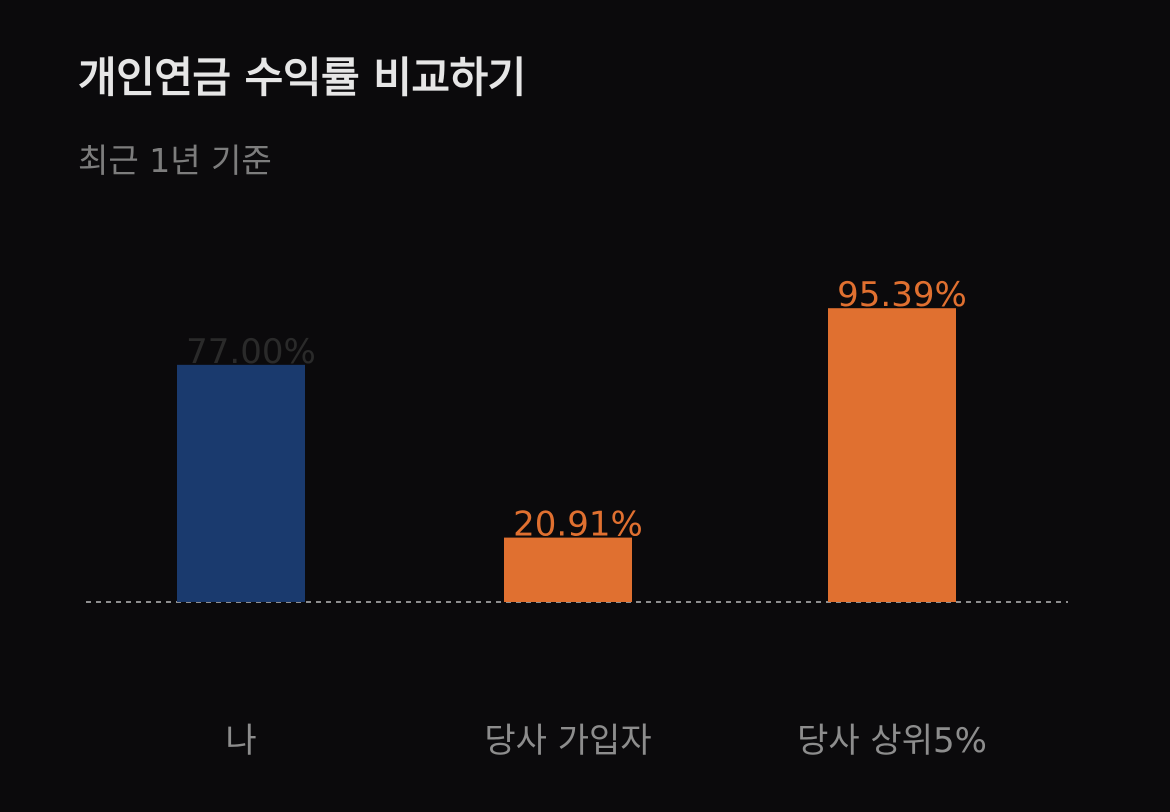  What do you see at coordinates (892, 741) in the screenshot?
I see `category-label-3: 당사 상위5%` at bounding box center [892, 741].